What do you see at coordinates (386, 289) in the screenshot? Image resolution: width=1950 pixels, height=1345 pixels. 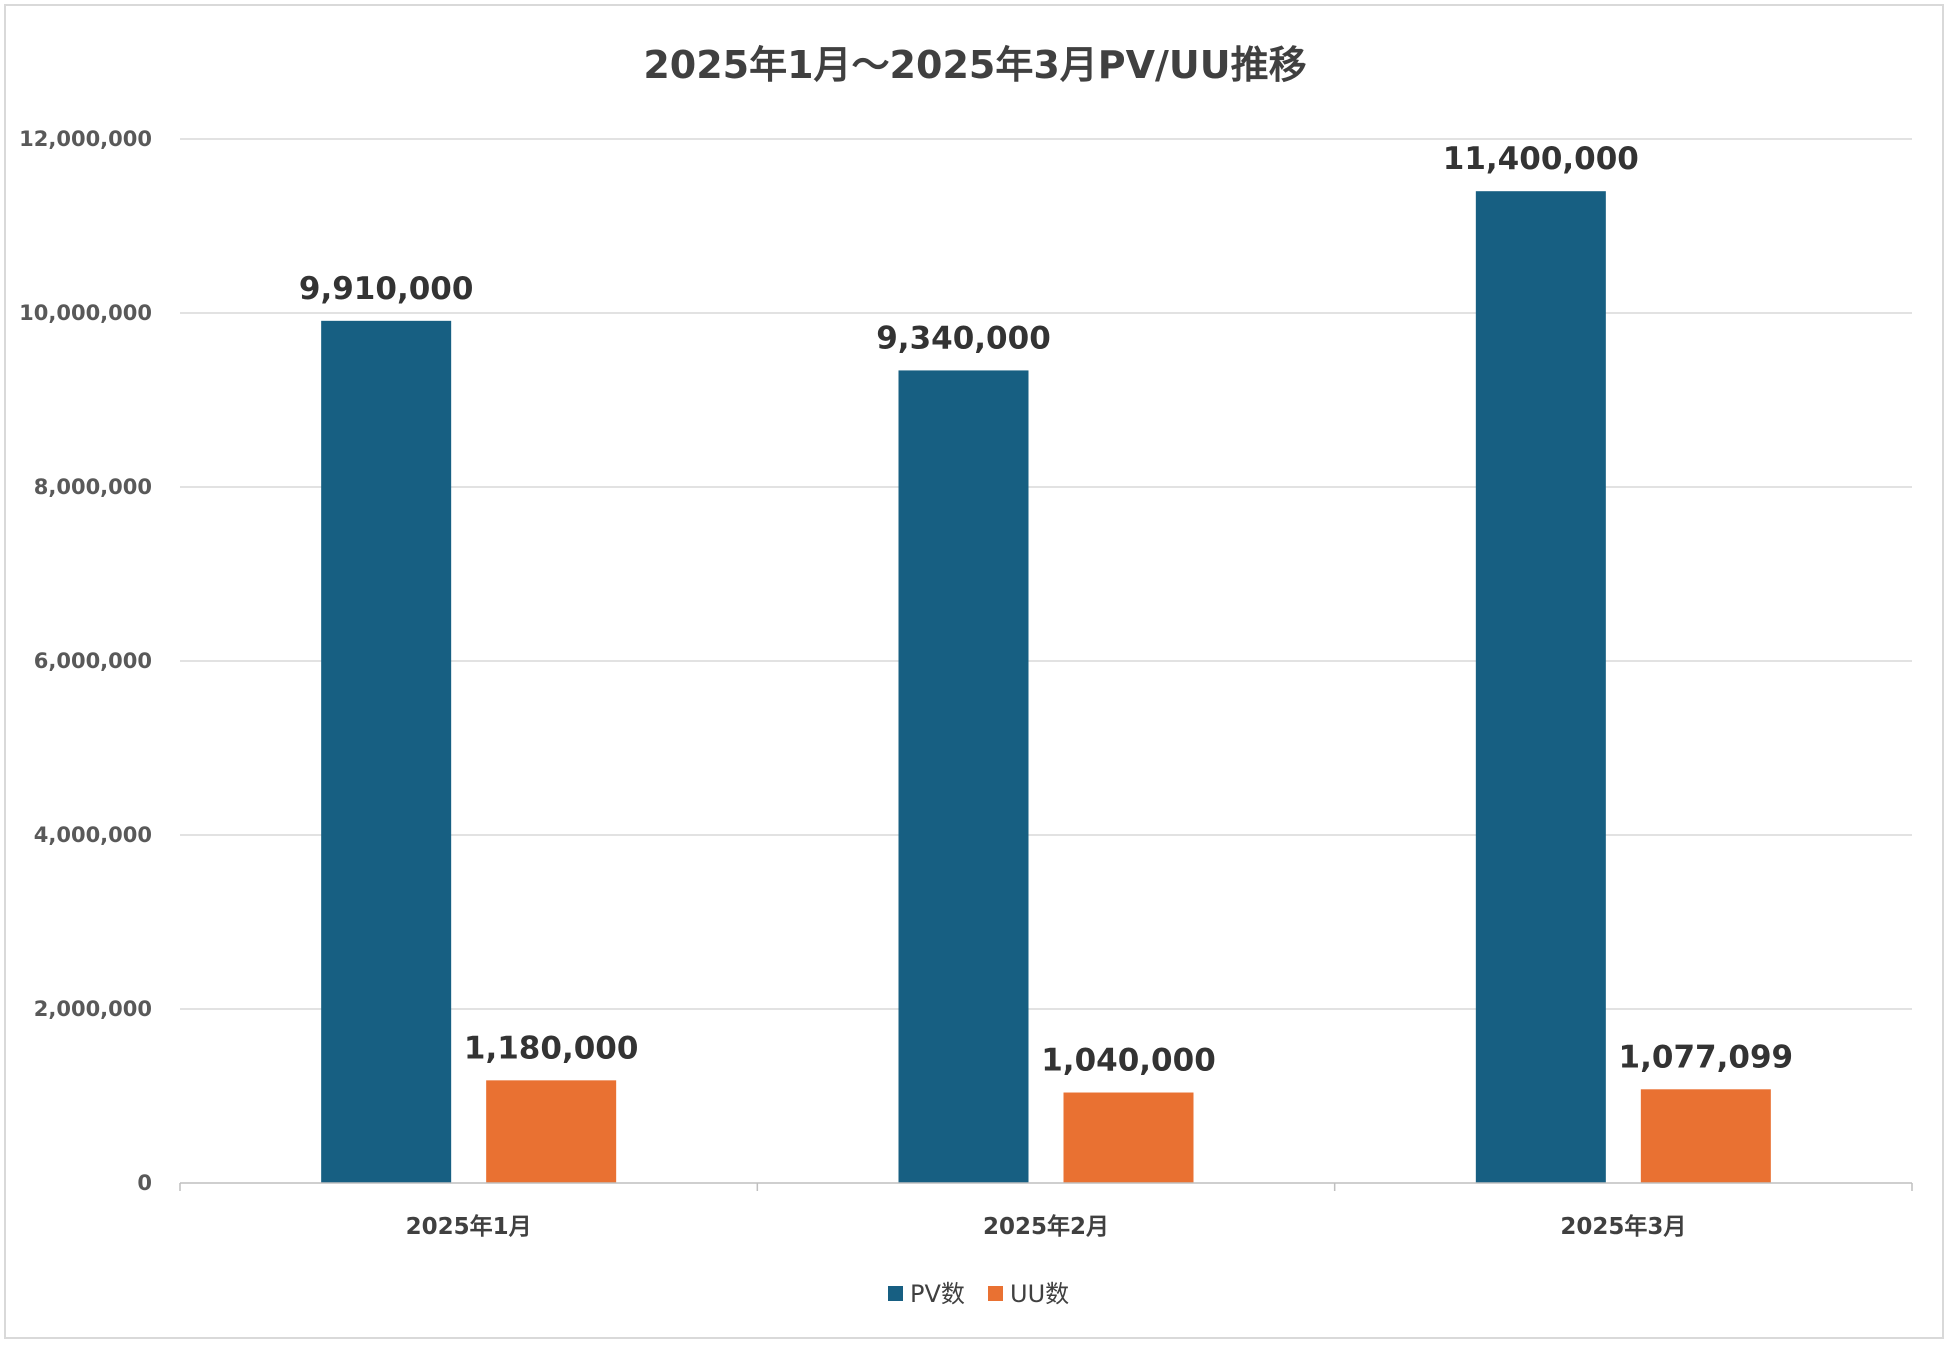 I see `data-label: 9,910,000` at bounding box center [386, 289].